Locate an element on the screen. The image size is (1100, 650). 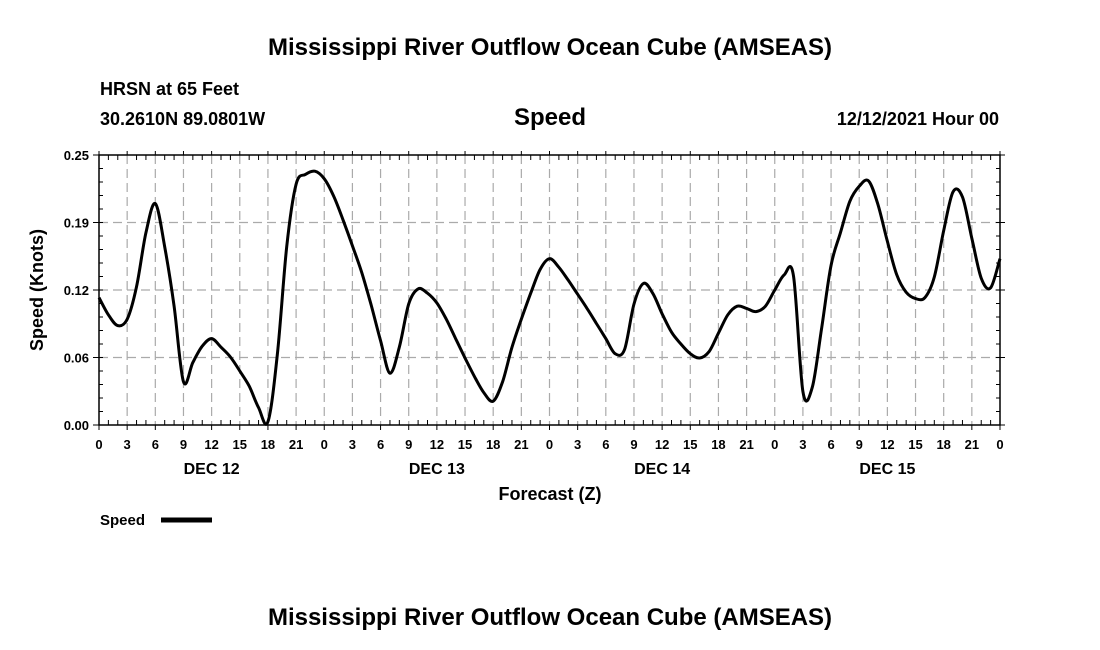
chart-subtitle: Speed is located at coordinates (550, 117).